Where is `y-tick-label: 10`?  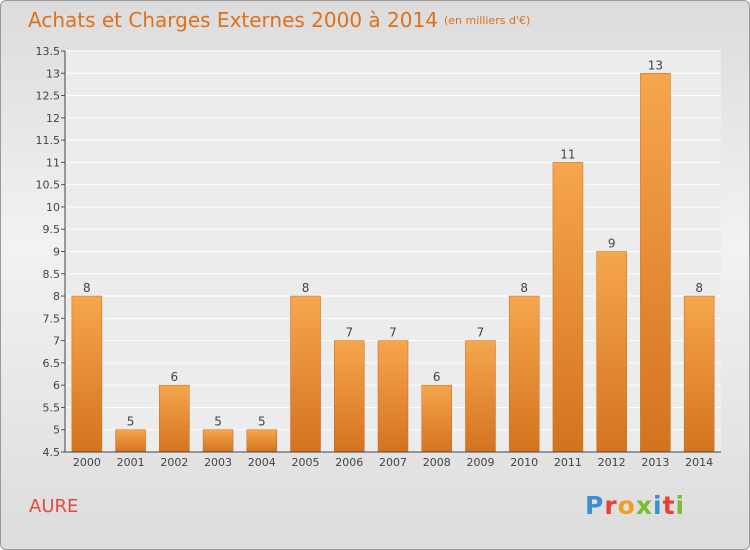
y-tick-label: 10 is located at coordinates (53, 207).